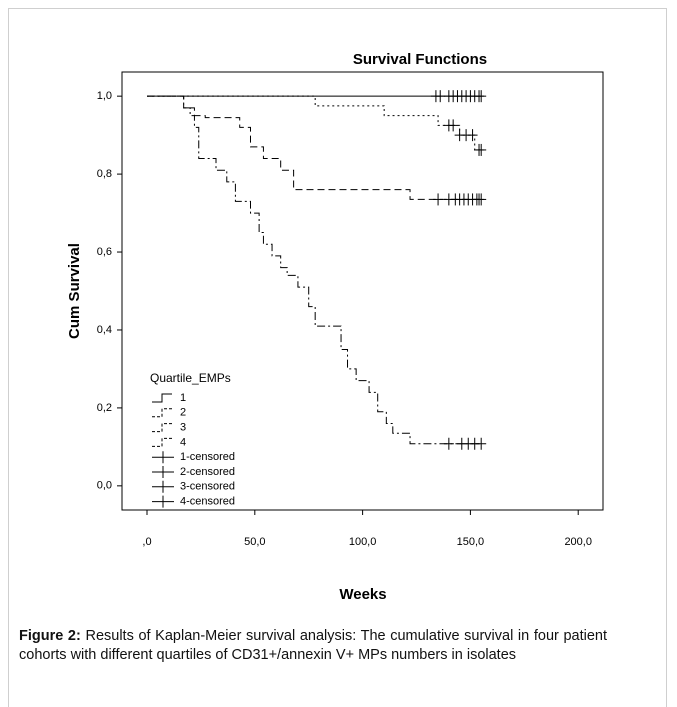 This screenshot has width=677, height=707. What do you see at coordinates (104, 252) in the screenshot?
I see `y-tick-label: 0,6` at bounding box center [104, 252].